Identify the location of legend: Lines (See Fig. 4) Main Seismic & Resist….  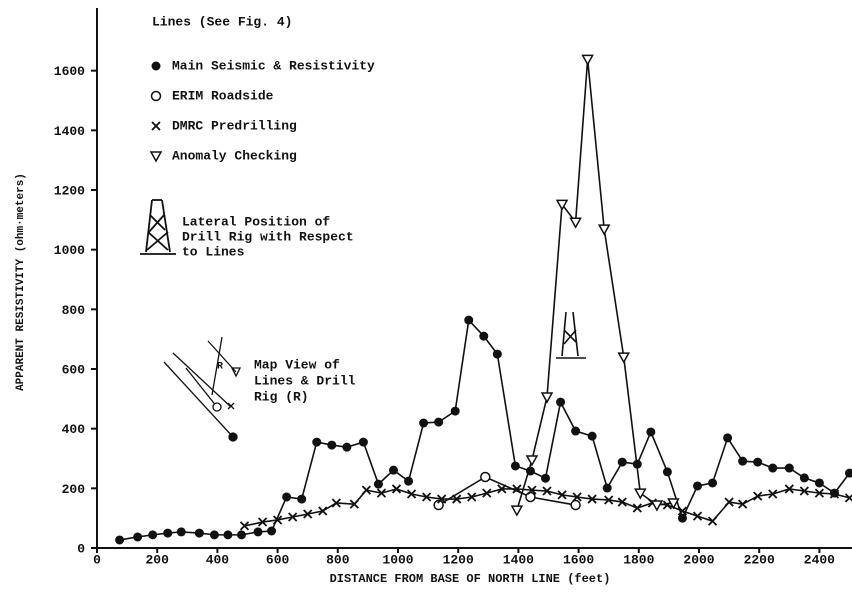
(262, 88).